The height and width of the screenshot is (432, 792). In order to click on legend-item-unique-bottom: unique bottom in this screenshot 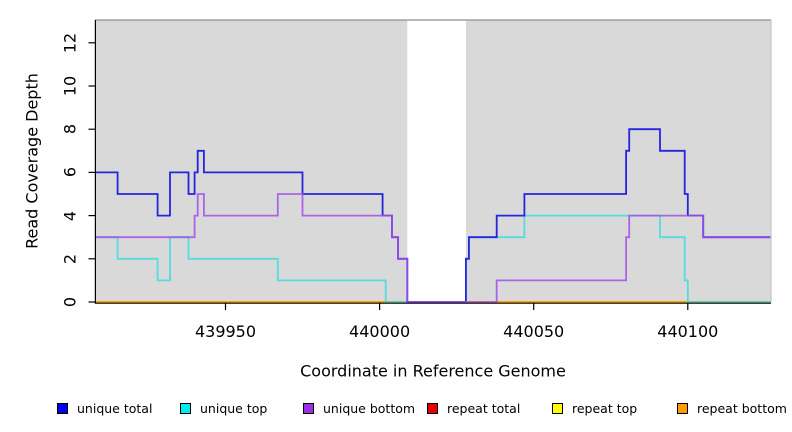, I will do `click(359, 408)`.